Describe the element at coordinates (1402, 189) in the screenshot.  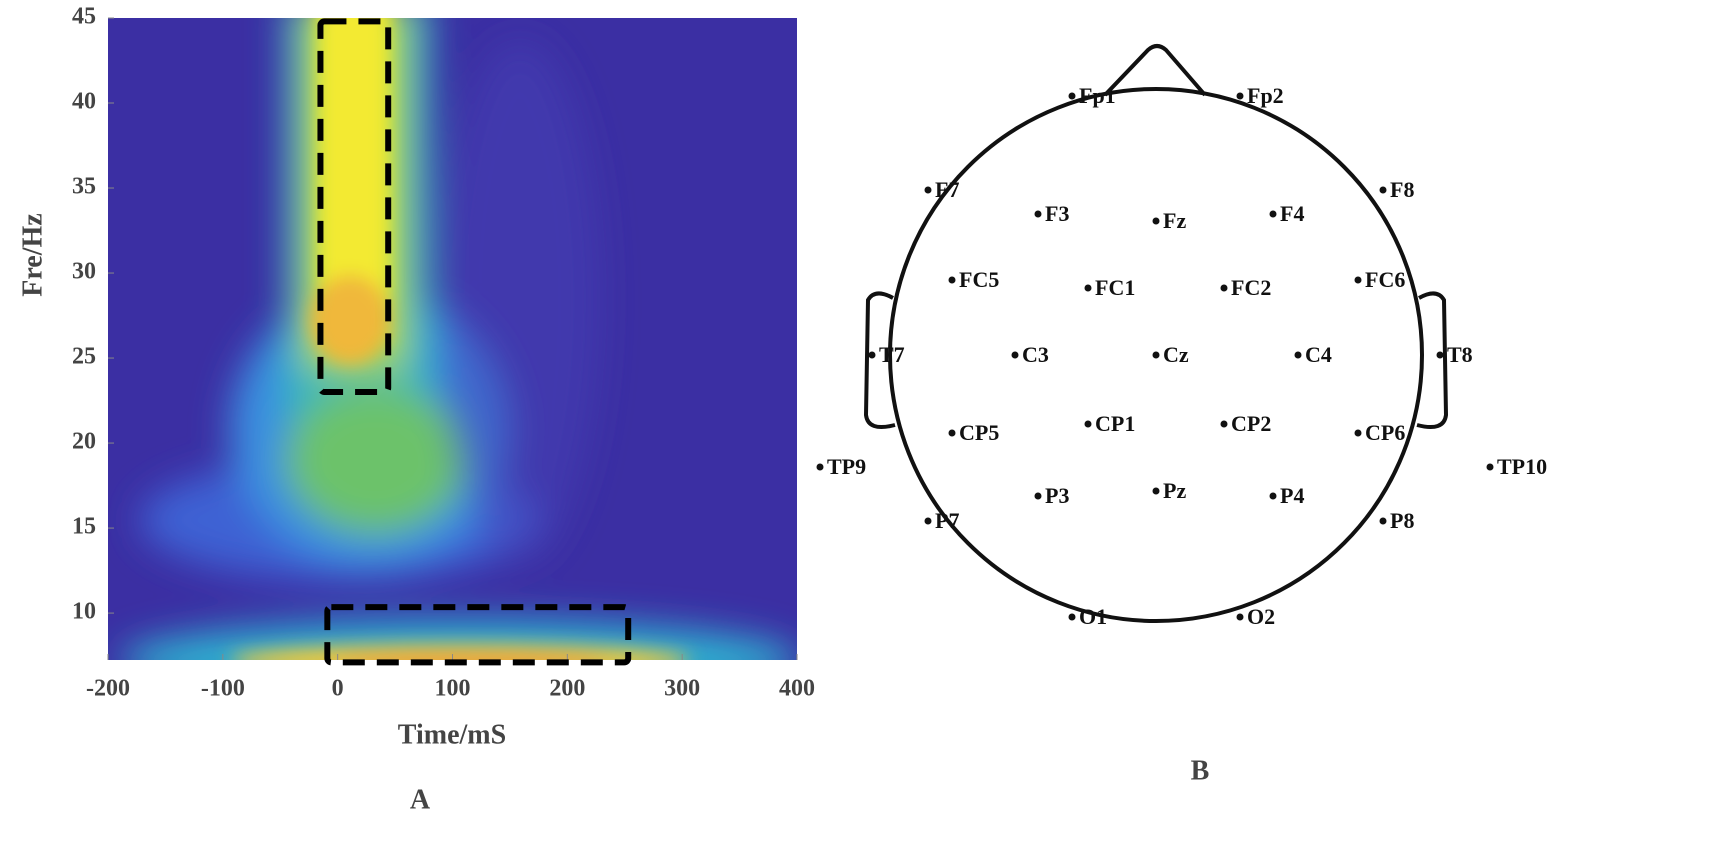
I see `electrode-label: F8` at that location.